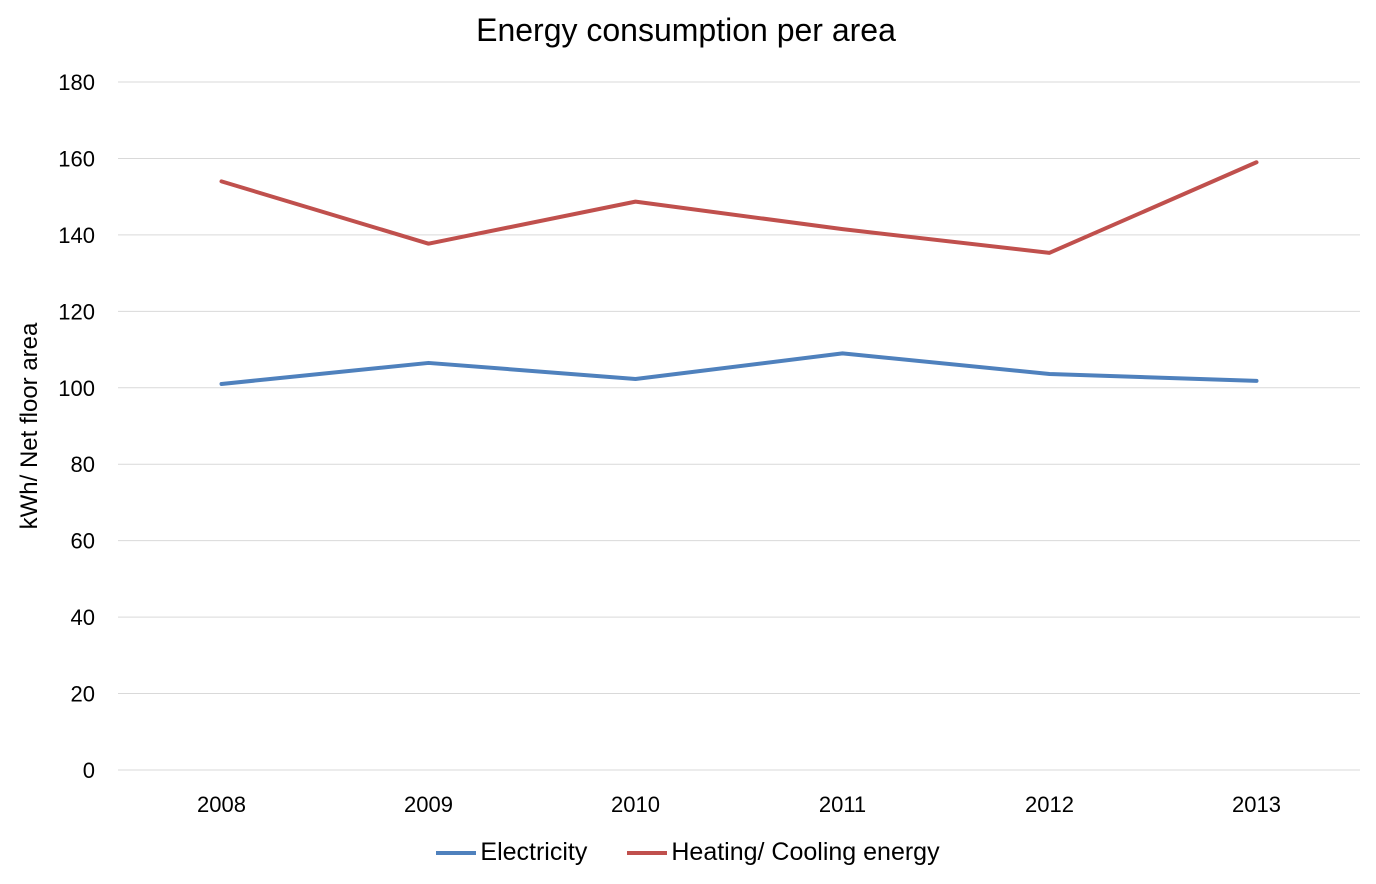  Describe the element at coordinates (83, 541) in the screenshot. I see `y-tick-label-60: 60` at that location.